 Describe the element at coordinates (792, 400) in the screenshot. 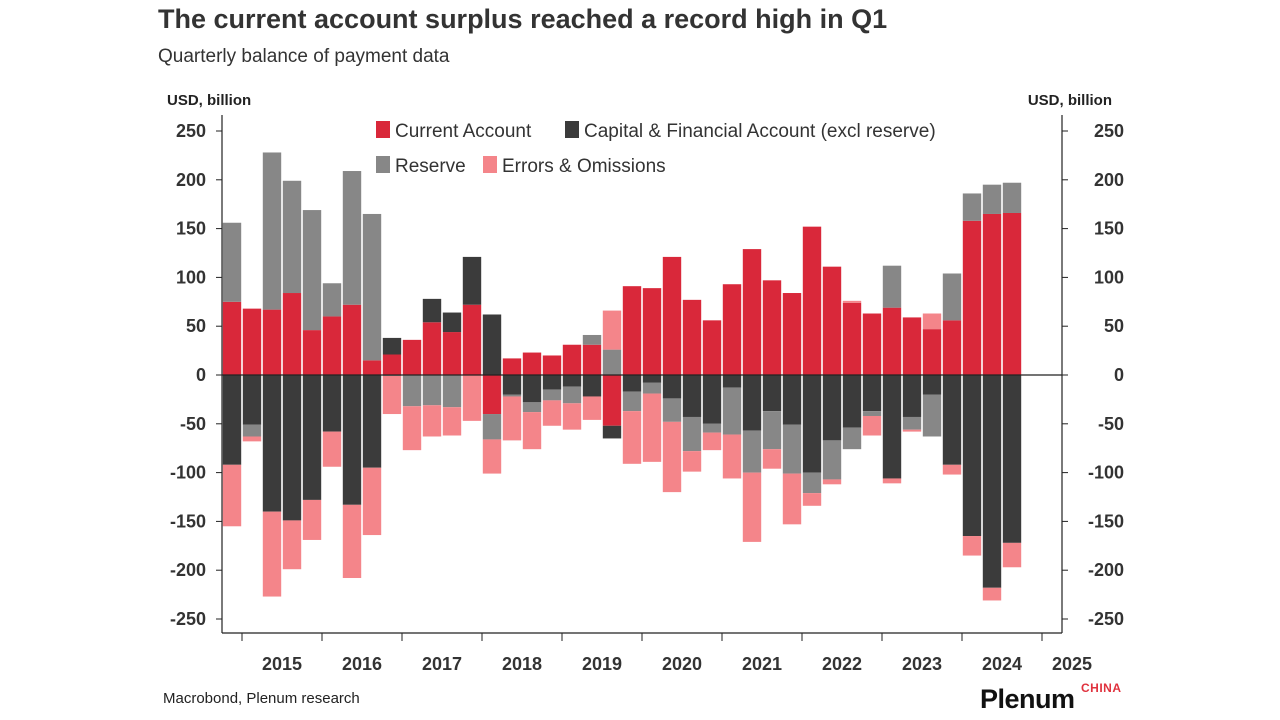

I see `bar-capital_financial-2021Q4` at that location.